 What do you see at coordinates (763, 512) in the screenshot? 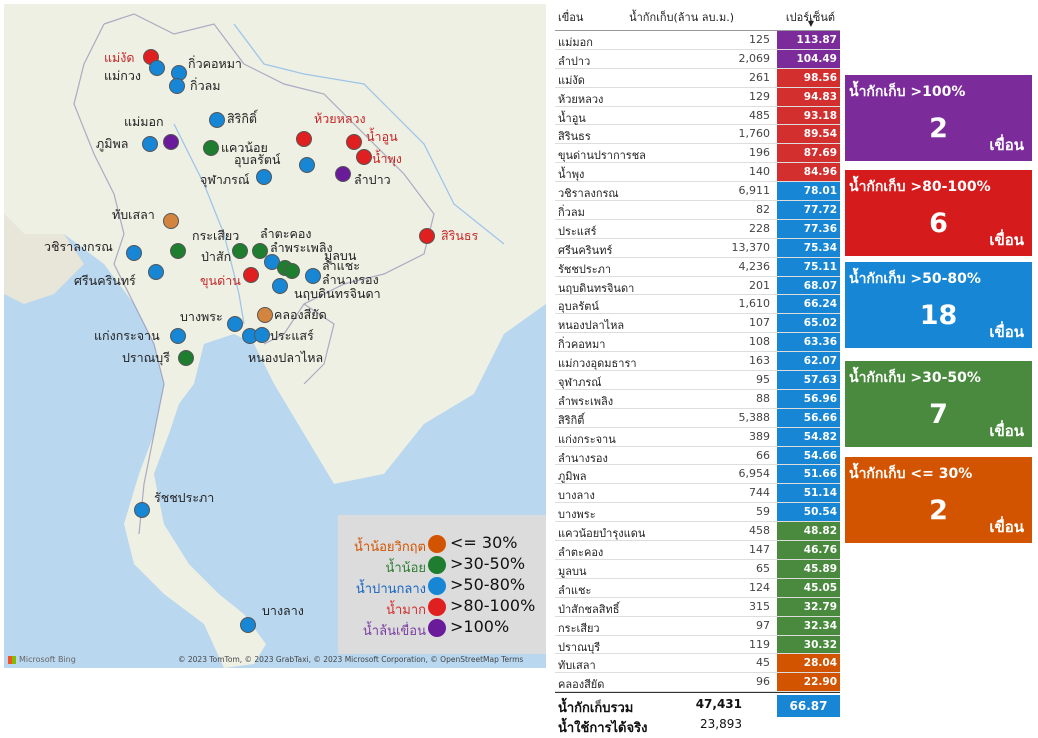
I see `dam-volume: 59` at bounding box center [763, 512].